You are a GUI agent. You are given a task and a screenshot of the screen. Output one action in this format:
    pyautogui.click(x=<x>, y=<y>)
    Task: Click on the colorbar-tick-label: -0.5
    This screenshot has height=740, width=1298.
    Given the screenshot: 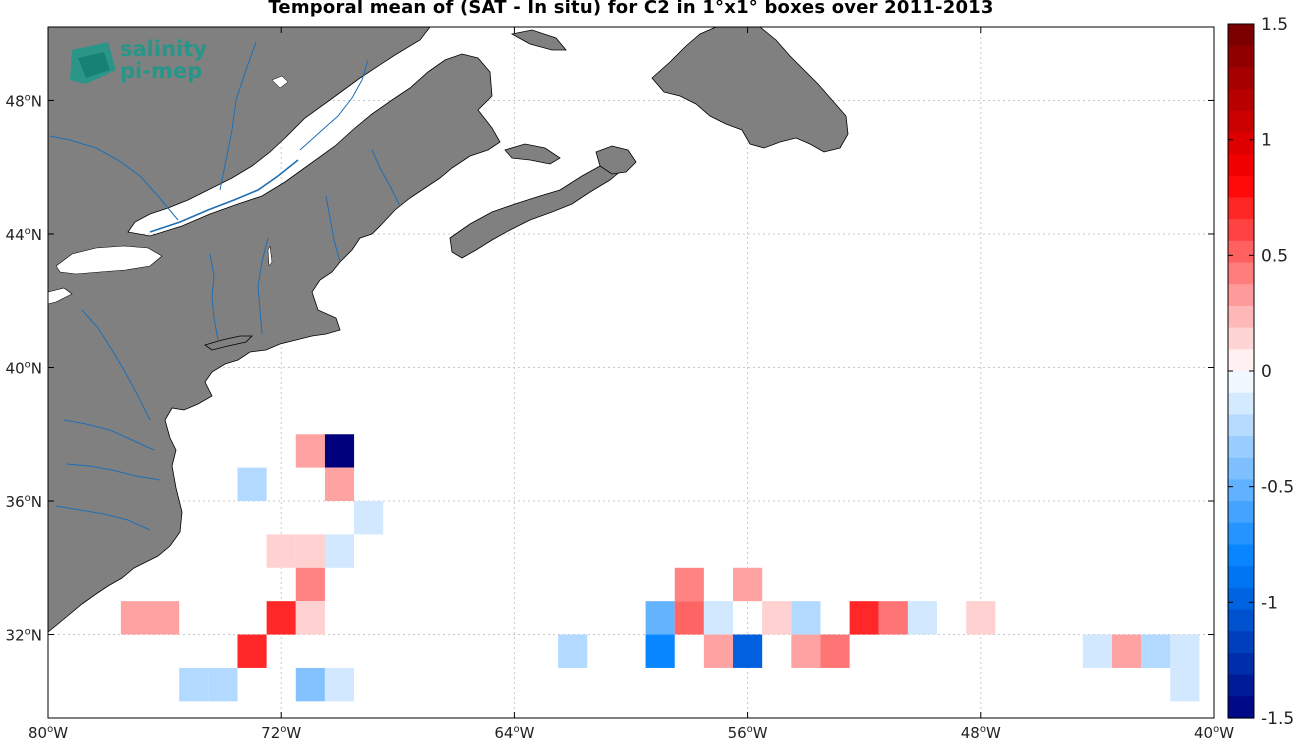 What is the action you would take?
    pyautogui.click(x=1277, y=488)
    